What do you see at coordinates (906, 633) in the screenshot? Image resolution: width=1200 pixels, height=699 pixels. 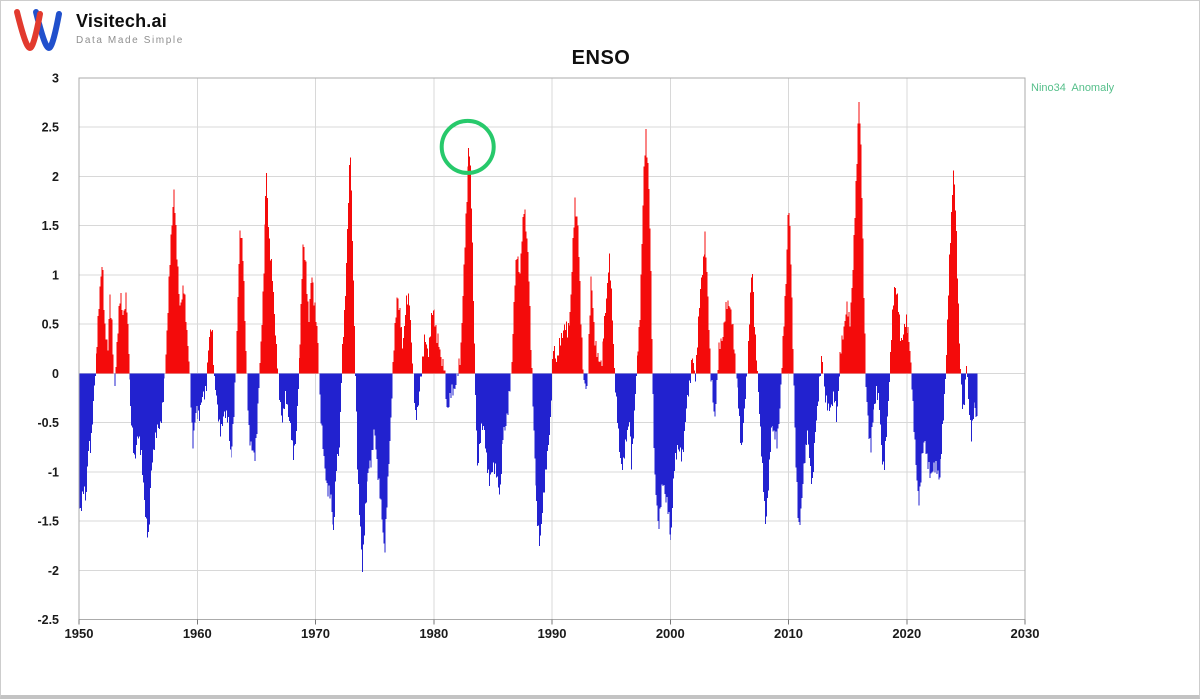 I see `x-tick-label: 2020` at bounding box center [906, 633].